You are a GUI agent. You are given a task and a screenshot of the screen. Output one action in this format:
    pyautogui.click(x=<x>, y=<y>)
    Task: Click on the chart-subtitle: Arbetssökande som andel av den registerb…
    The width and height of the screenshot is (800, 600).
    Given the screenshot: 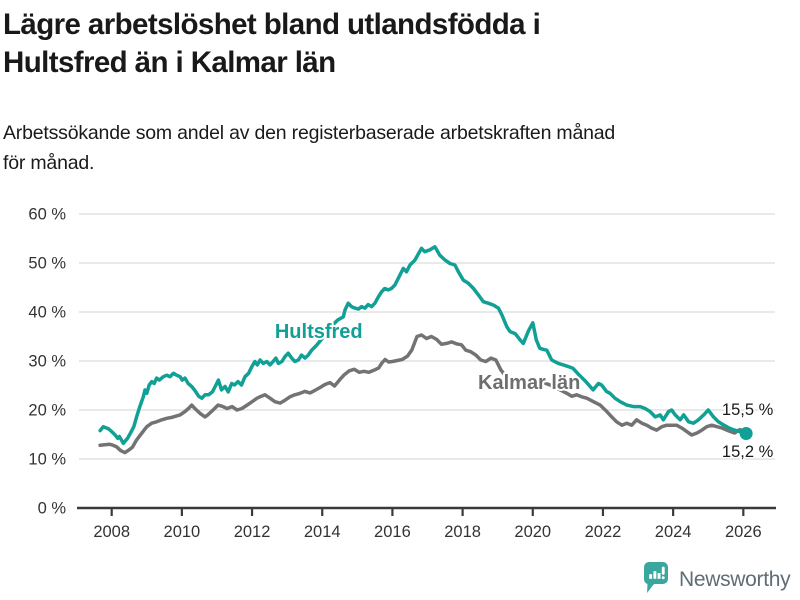 What is the action you would take?
    pyautogui.click(x=309, y=148)
    